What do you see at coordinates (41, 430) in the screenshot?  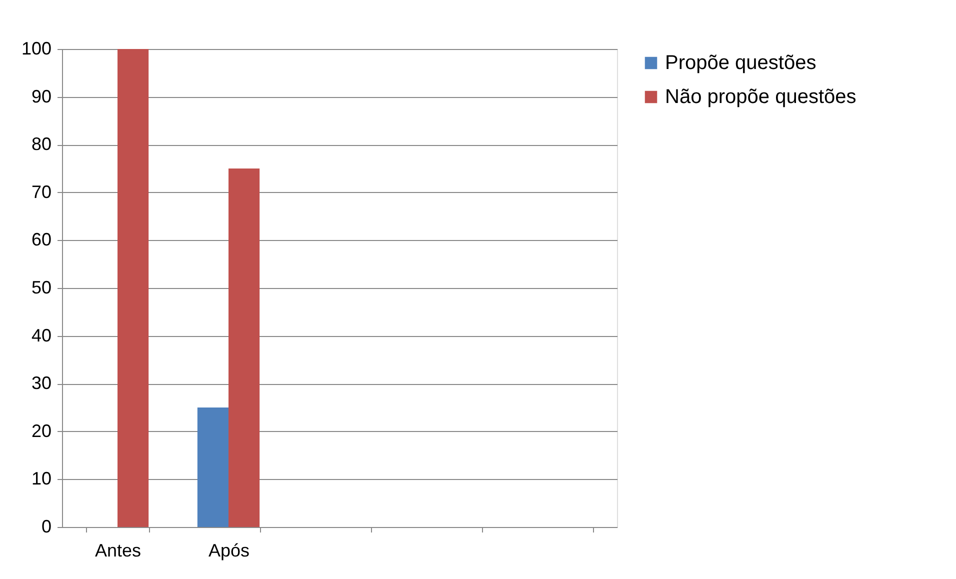 I see `y-tick-label: 20` at bounding box center [41, 430].